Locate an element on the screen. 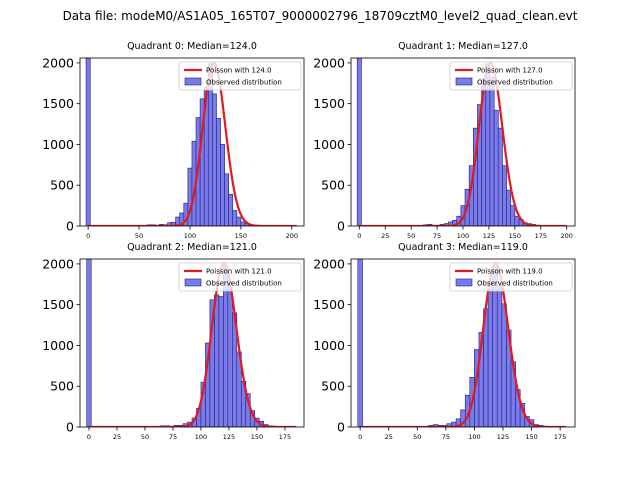  legend: Poisson with 127.0 Observed distribution is located at coordinates (511, 76).